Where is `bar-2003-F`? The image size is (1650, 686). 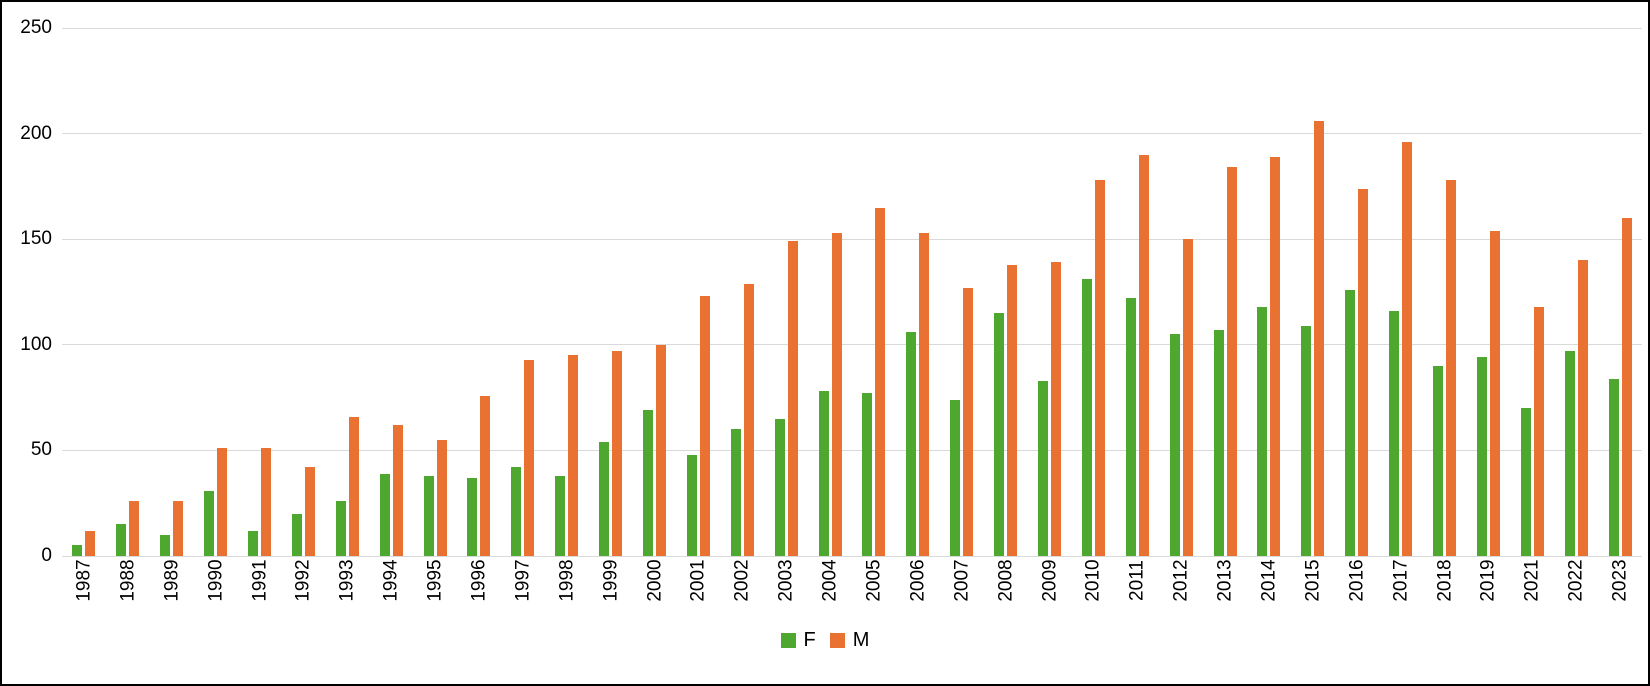
bar-2003-F is located at coordinates (779, 487).